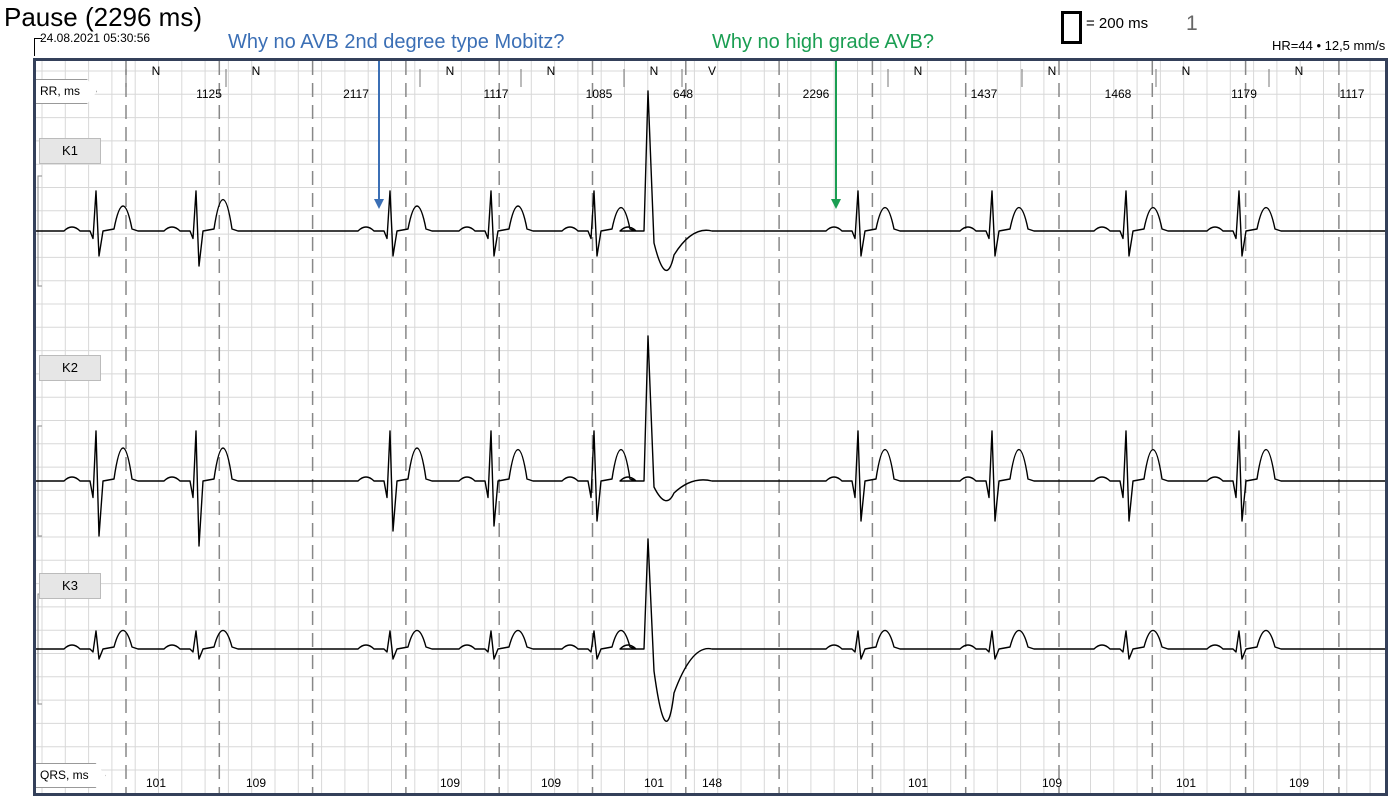 The image size is (1400, 799). I want to click on lead-k3-button: K3, so click(70, 586).